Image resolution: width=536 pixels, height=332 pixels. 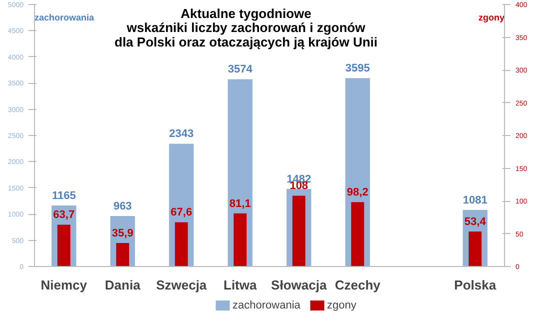 What do you see at coordinates (182, 285) in the screenshot?
I see `x-tick-label: Szwecja` at bounding box center [182, 285].